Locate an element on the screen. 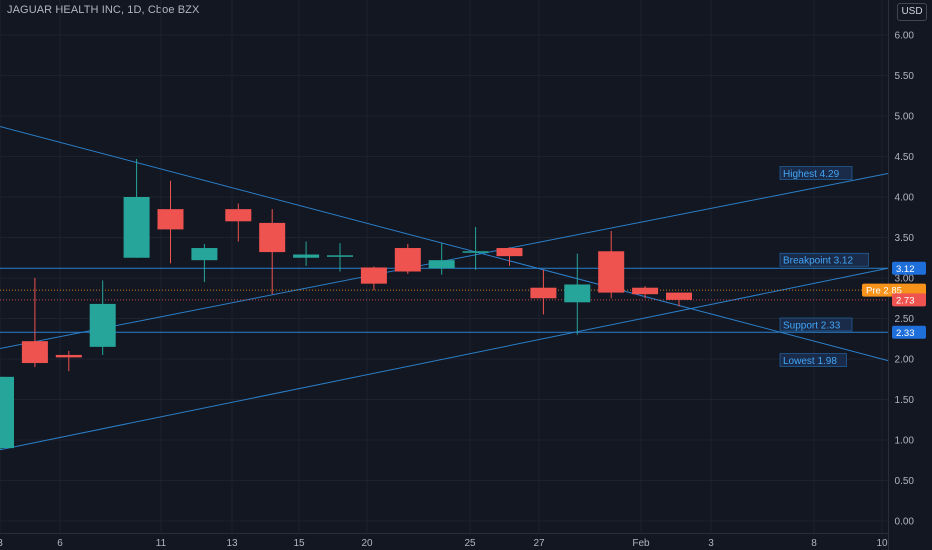 The height and width of the screenshot is (550, 932). level-price-tag: 2.33 is located at coordinates (905, 333).